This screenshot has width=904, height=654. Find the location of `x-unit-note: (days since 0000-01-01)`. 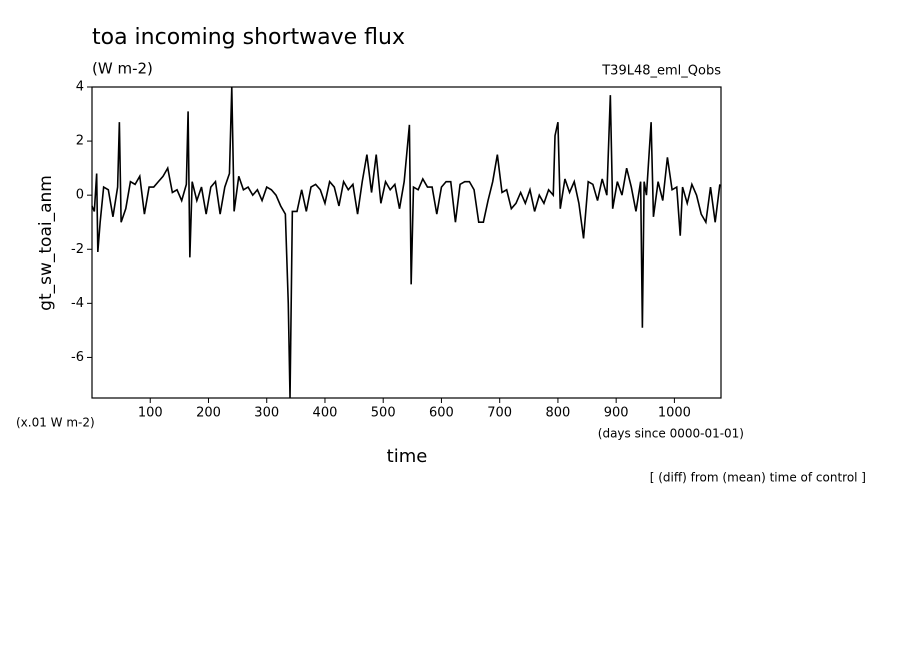

x-unit-note: (days since 0000-01-01) is located at coordinates (671, 434).